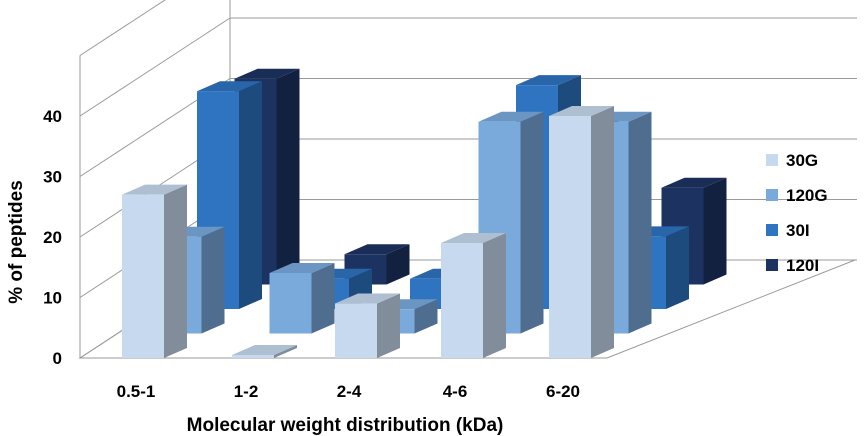  I want to click on x-tick-label: 4-6, so click(455, 391).